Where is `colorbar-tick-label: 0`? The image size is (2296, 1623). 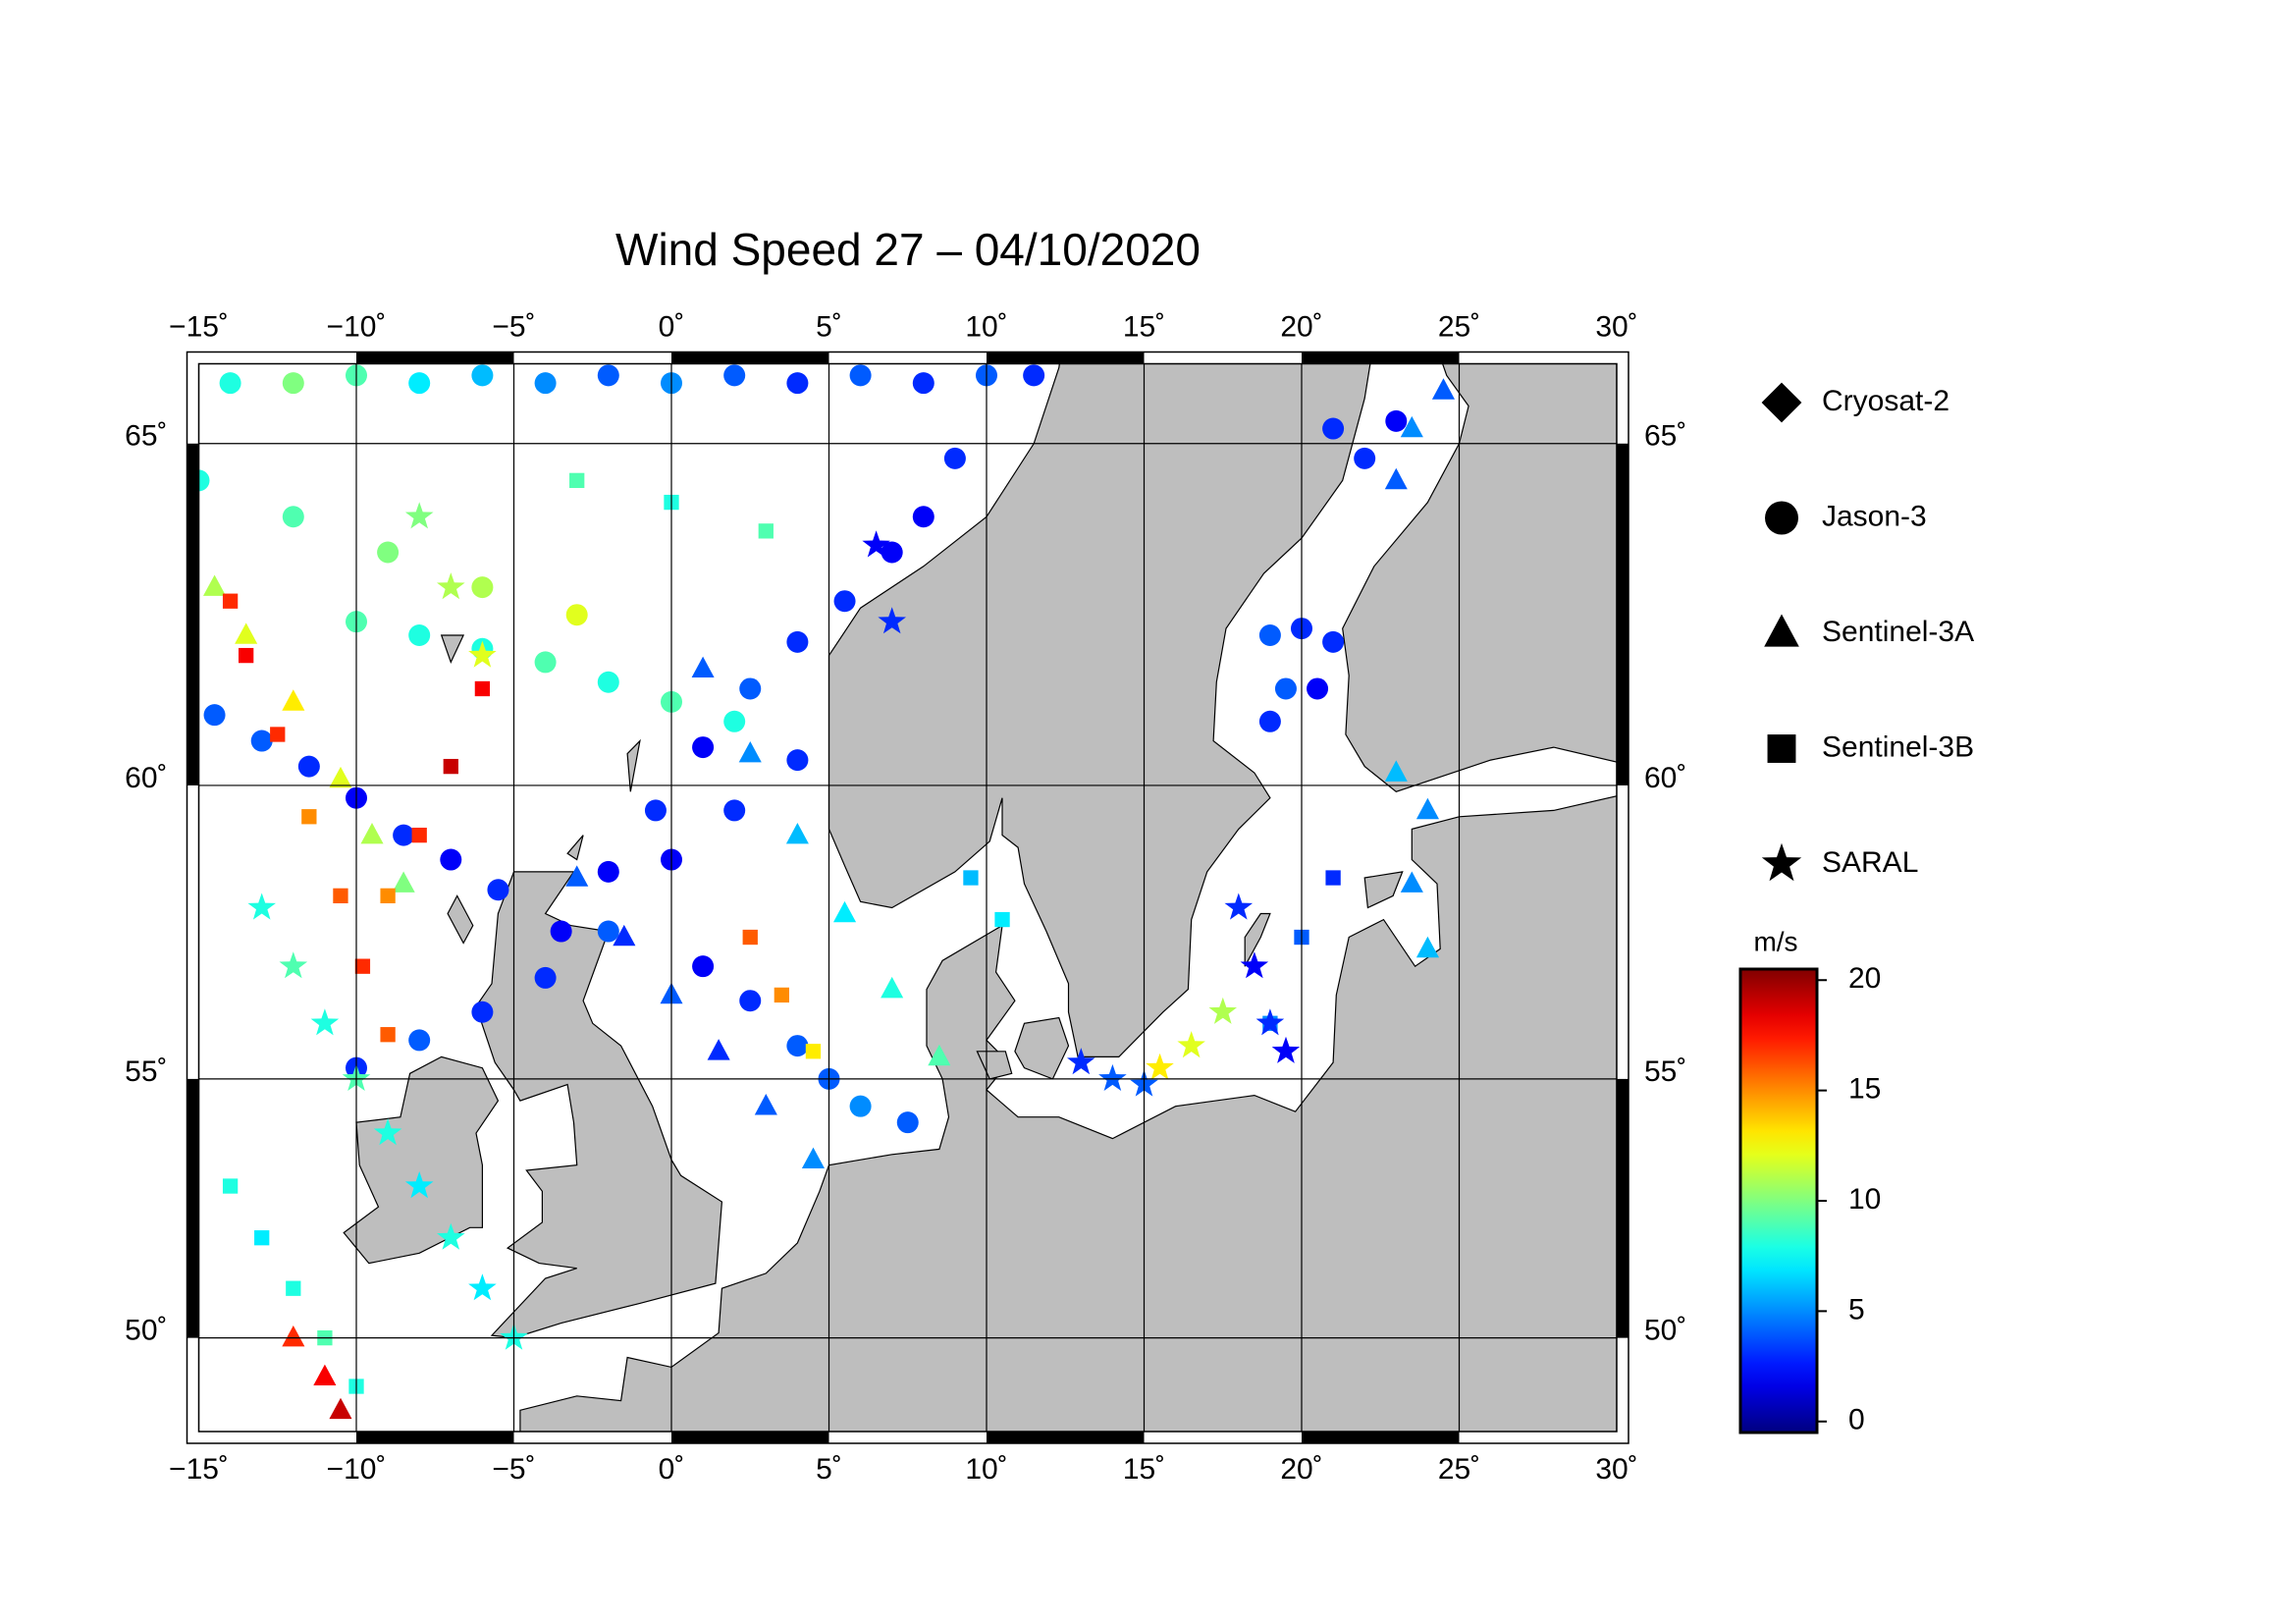
colorbar-tick-label: 0 is located at coordinates (1857, 1420).